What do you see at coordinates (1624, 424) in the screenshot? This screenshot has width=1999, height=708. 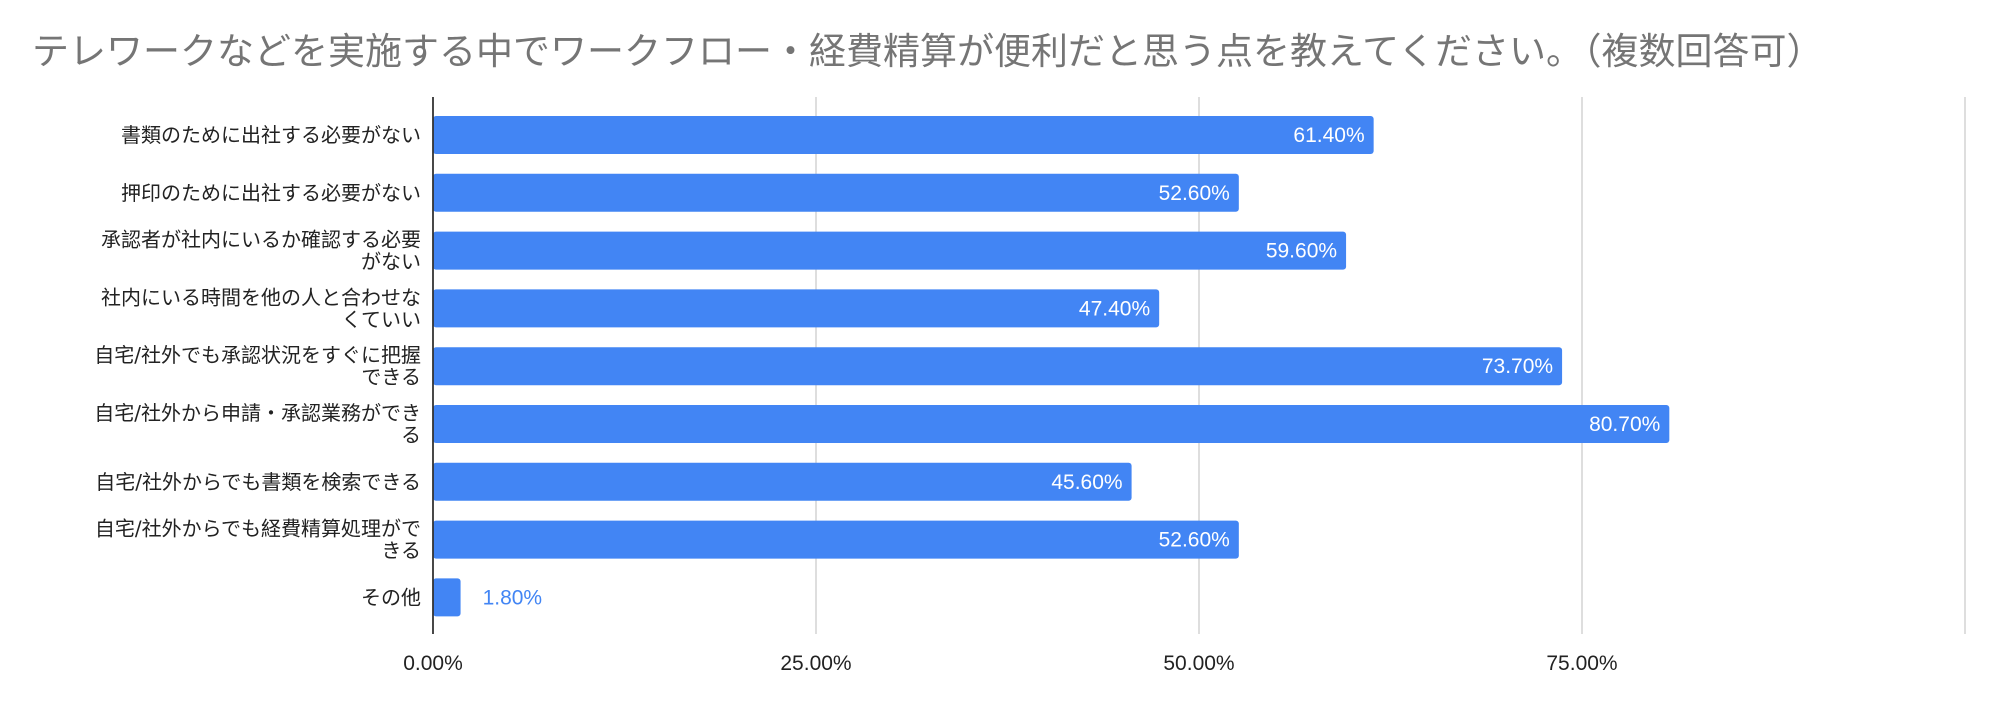 I see `data-label: 80.70%` at bounding box center [1624, 424].